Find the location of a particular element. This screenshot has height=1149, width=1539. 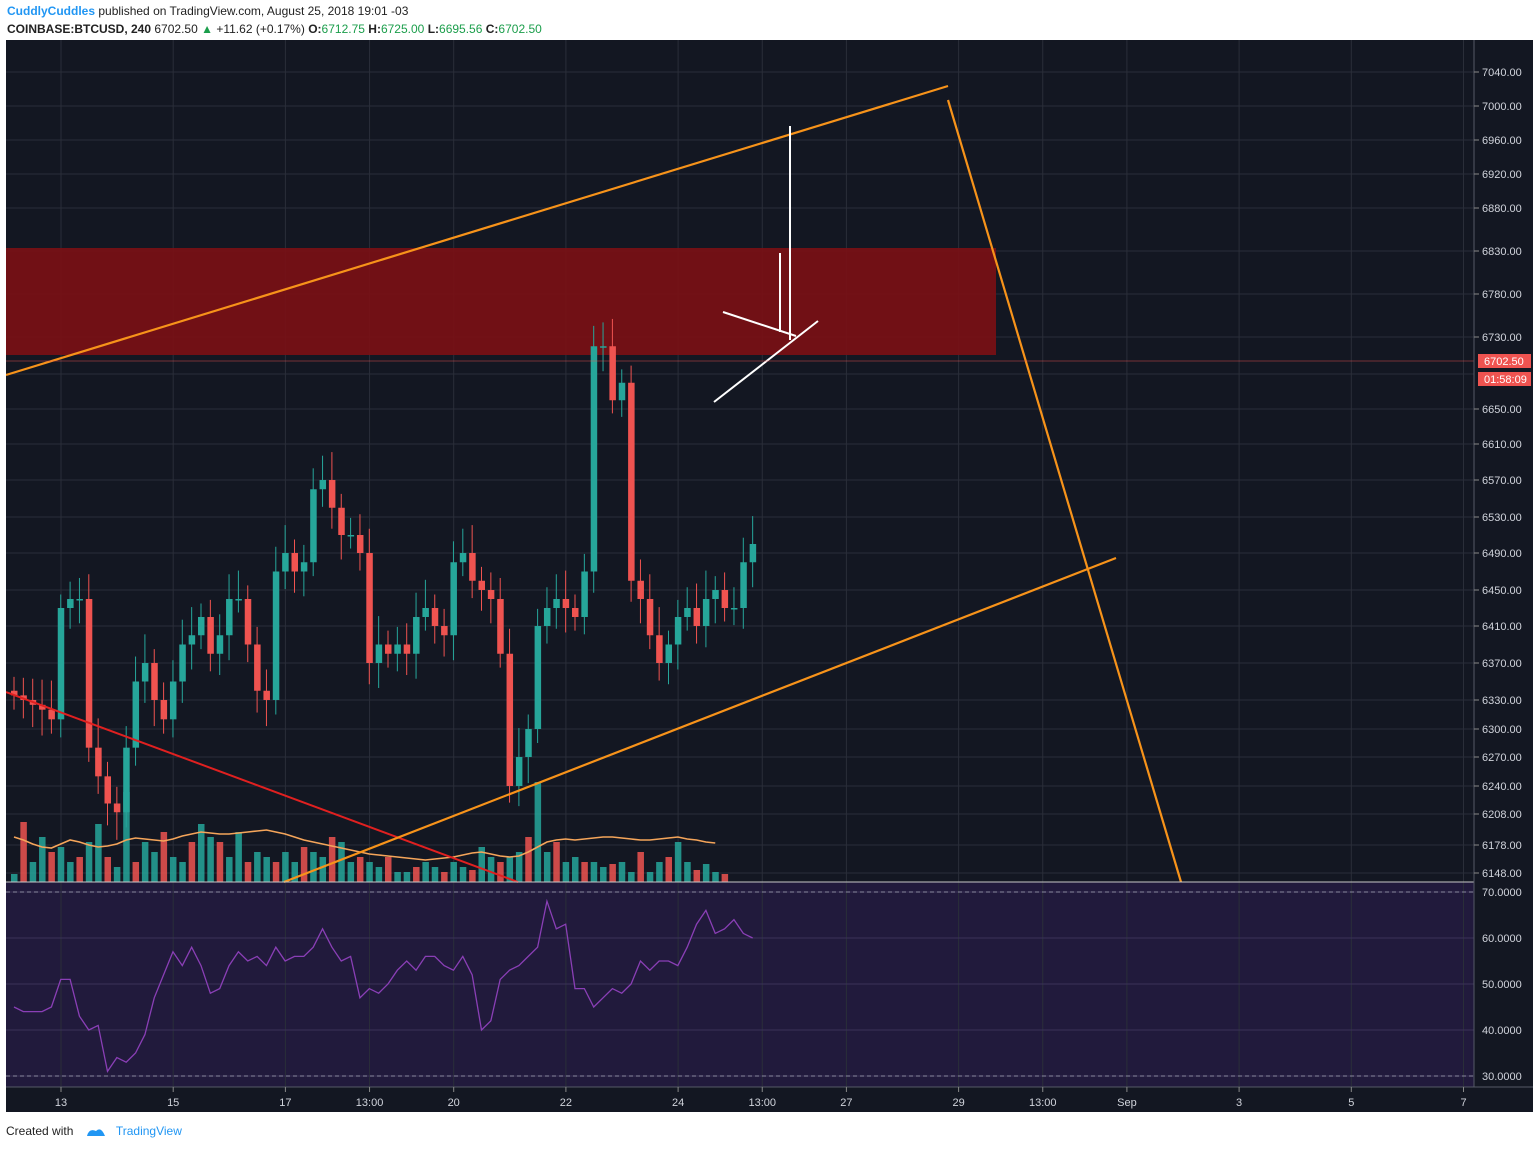

time-tick-label: 29 is located at coordinates (958, 1103).